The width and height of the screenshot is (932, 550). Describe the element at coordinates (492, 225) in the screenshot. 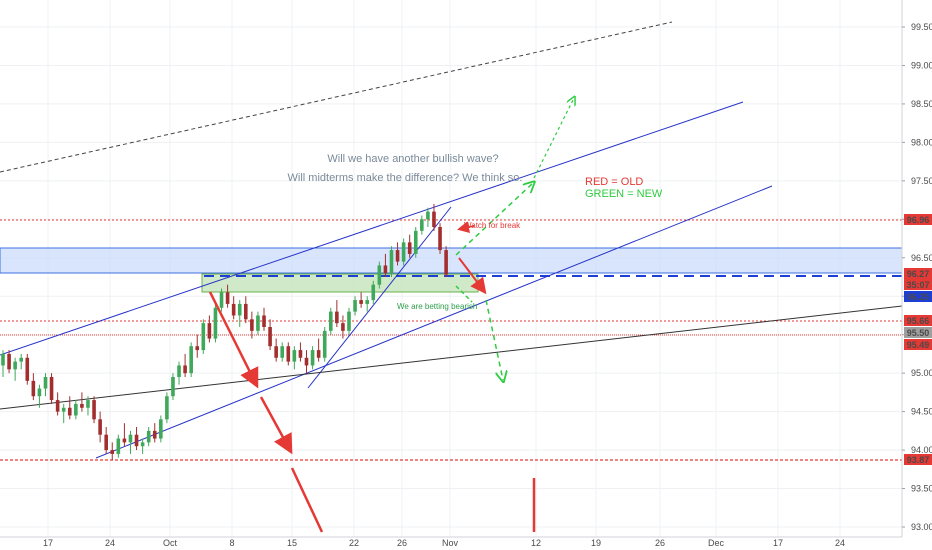

I see `annotation-watch-for-break: Watch for break` at that location.